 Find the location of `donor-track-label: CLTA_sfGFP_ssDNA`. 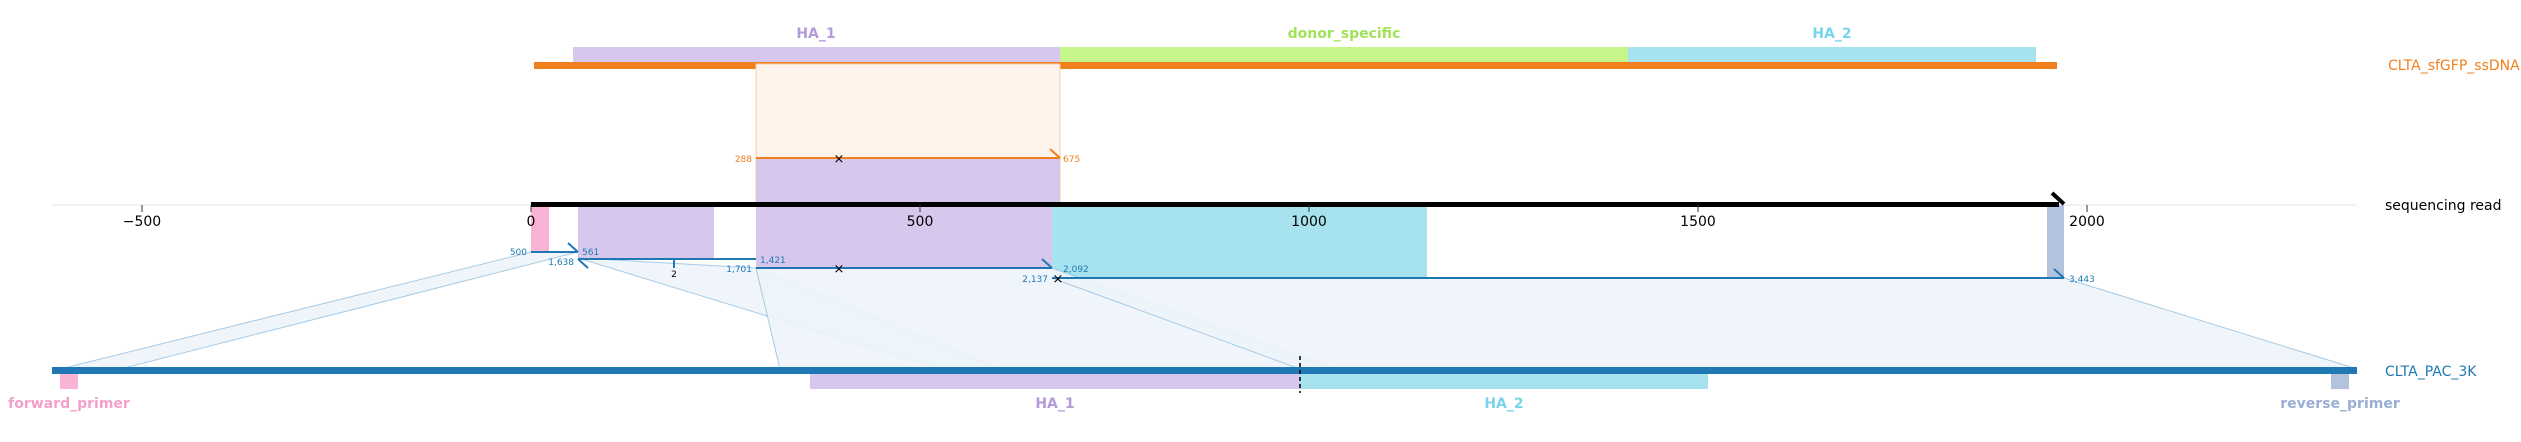

donor-track-label: CLTA_sfGFP_ssDNA is located at coordinates (2454, 66).